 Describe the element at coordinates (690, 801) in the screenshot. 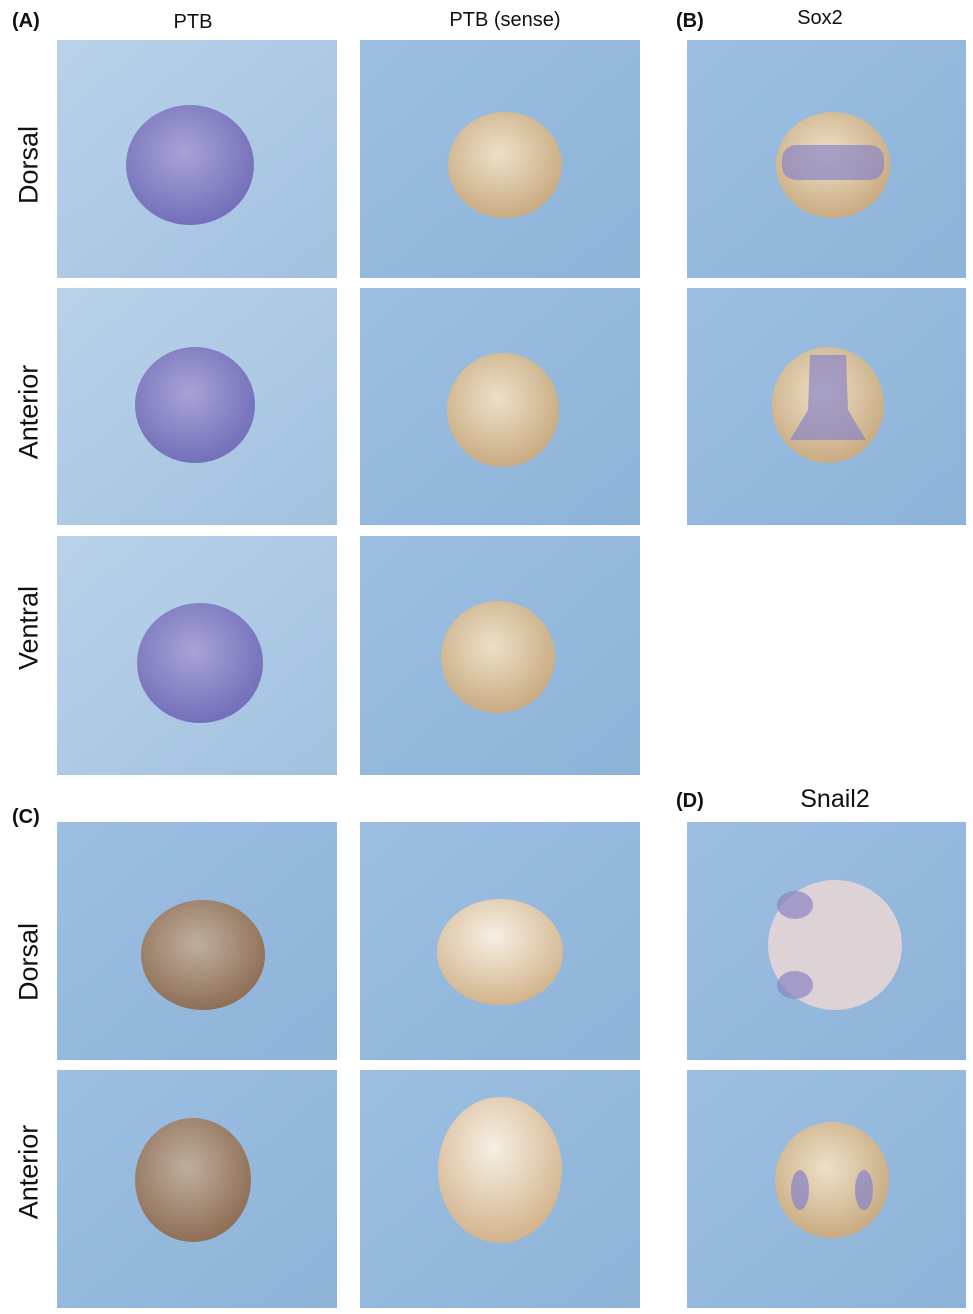

I see `panel-d-label: (D)` at that location.